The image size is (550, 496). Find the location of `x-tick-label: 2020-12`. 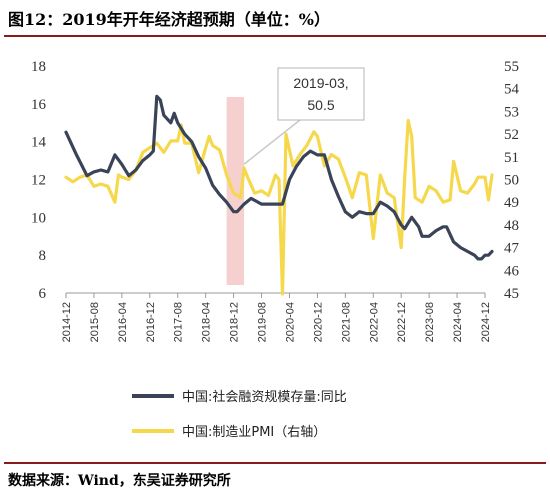

x-tick-label: 2020-12 is located at coordinates (318, 322).